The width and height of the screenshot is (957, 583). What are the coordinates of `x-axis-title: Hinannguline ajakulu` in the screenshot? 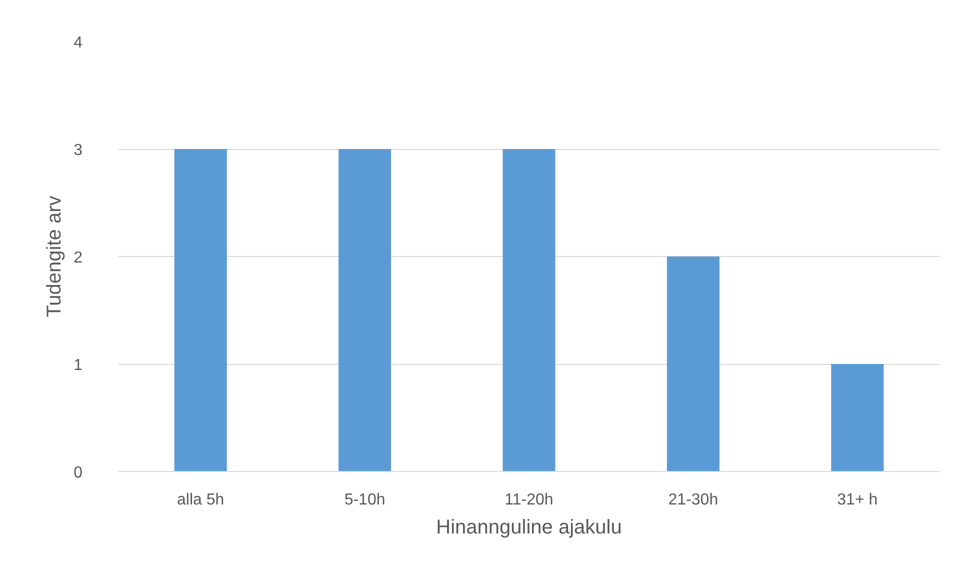 It's located at (529, 527).